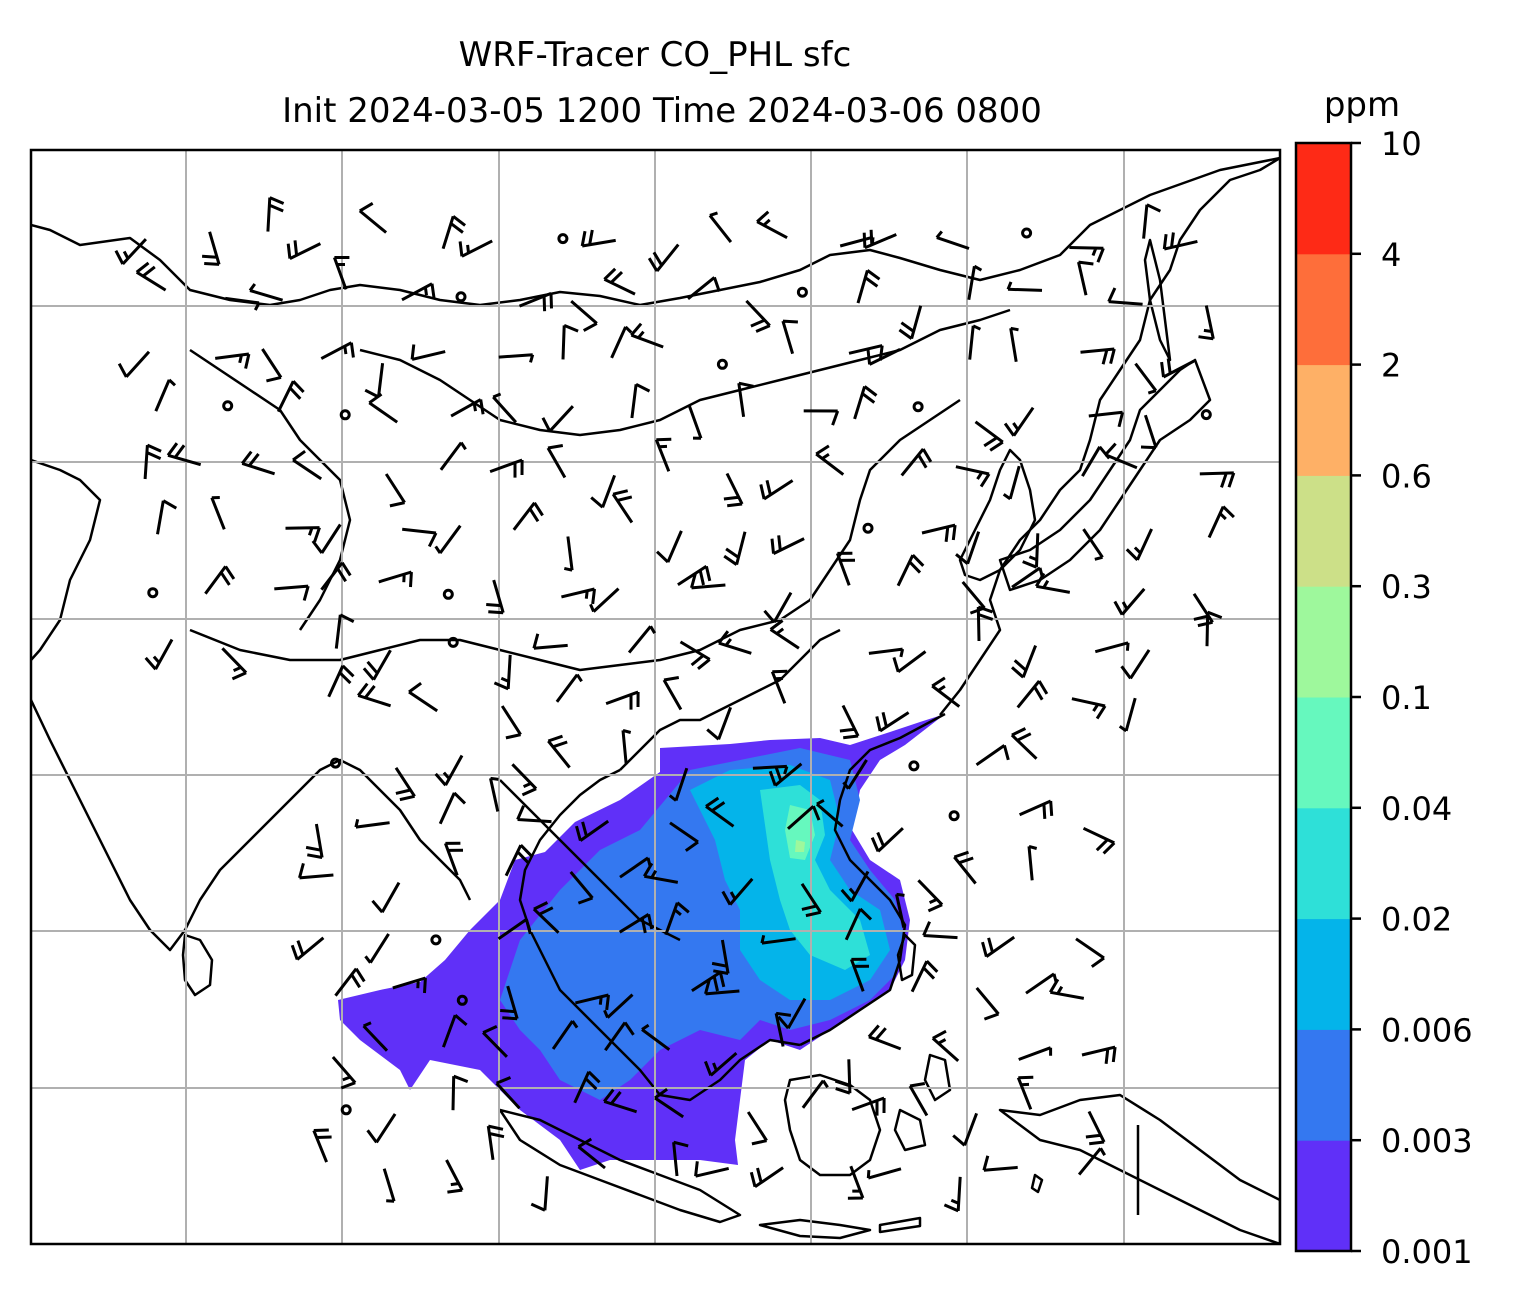 The height and width of the screenshot is (1306, 1528). Describe the element at coordinates (906, 957) in the screenshot. I see `coast-taiwan` at that location.